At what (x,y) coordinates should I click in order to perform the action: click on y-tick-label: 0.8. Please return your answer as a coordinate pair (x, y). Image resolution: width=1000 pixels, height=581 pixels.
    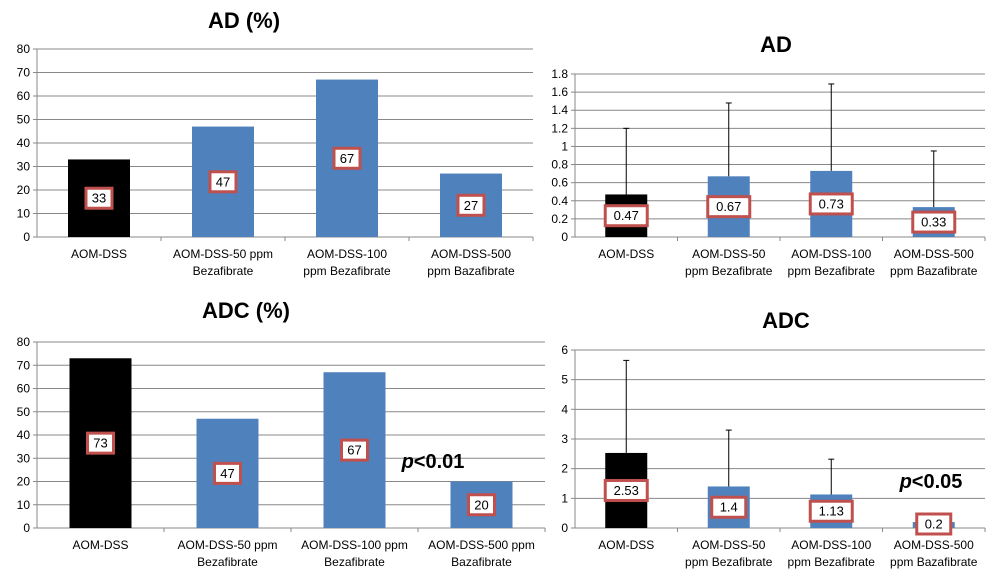
    Looking at the image, I should click on (559, 165).